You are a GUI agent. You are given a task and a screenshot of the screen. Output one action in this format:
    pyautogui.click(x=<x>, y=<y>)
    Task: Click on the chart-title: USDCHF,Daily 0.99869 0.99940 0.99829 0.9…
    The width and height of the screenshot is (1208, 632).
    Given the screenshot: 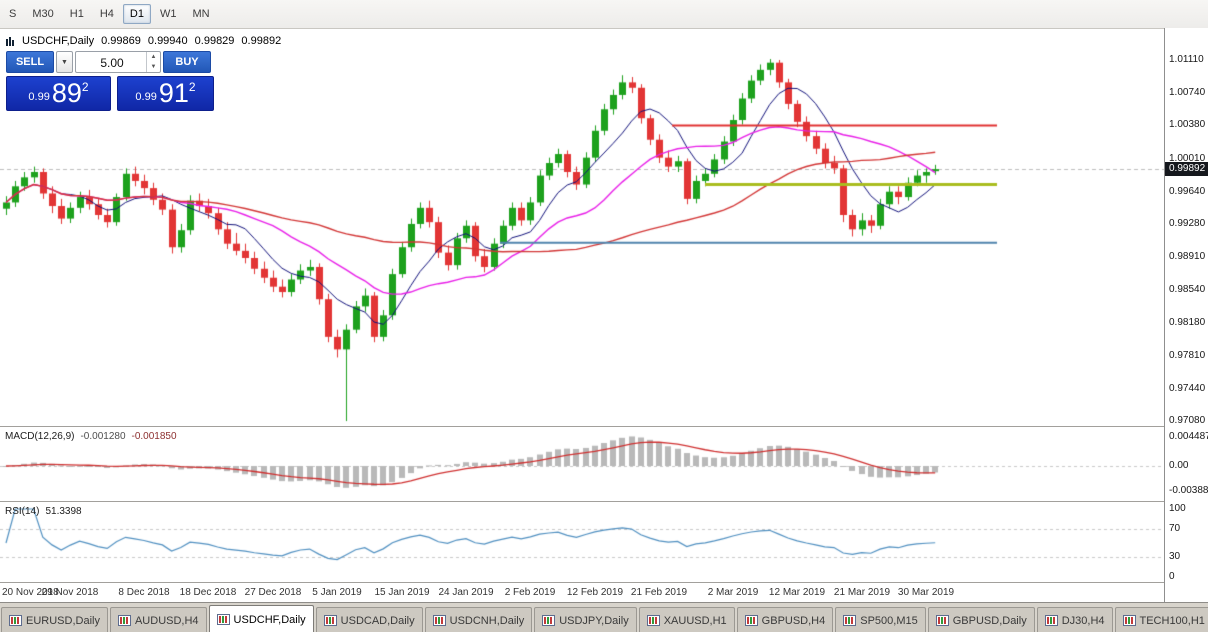 What is the action you would take?
    pyautogui.click(x=143, y=41)
    